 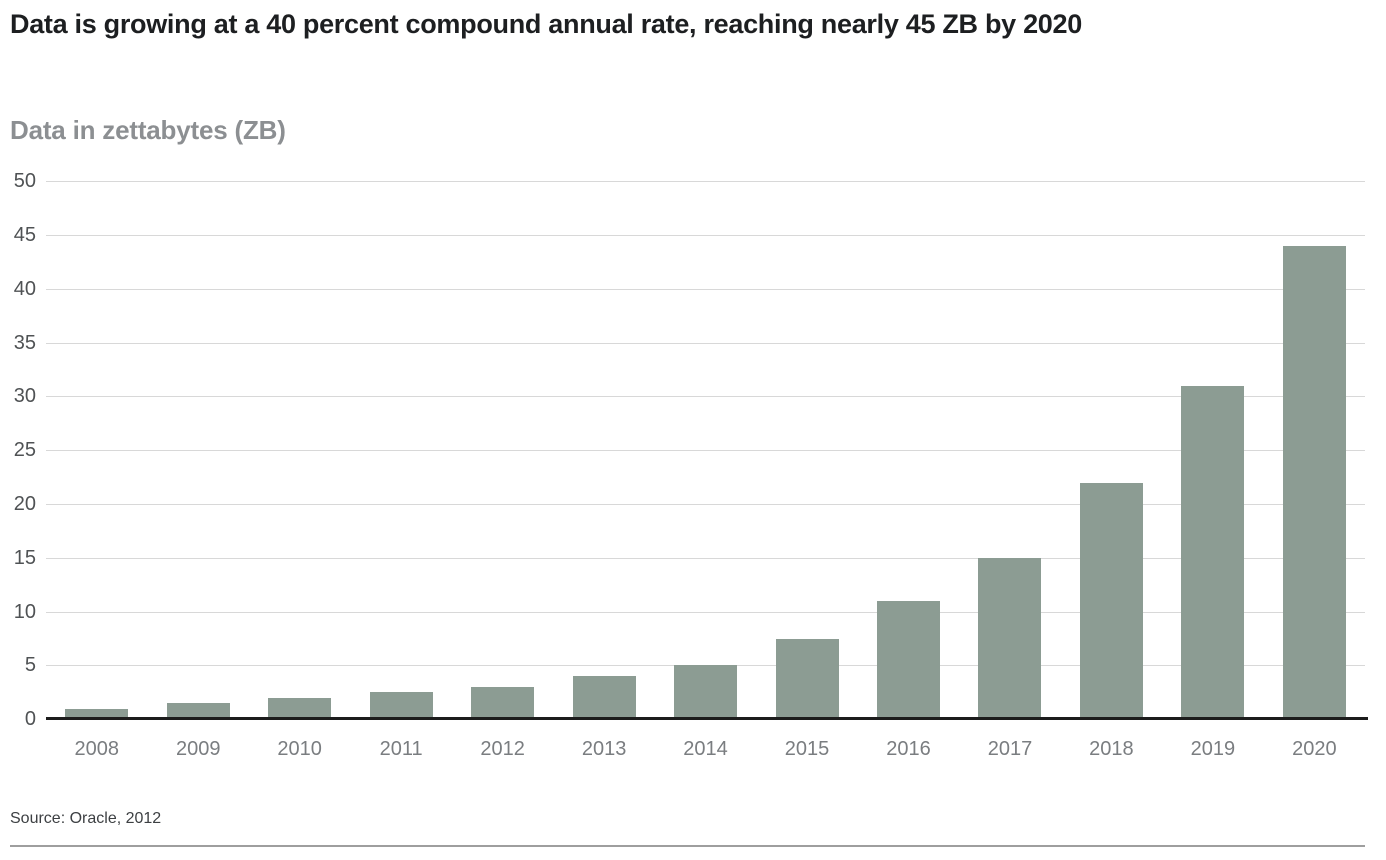 I want to click on bar-slot-2011, so click(x=400, y=450).